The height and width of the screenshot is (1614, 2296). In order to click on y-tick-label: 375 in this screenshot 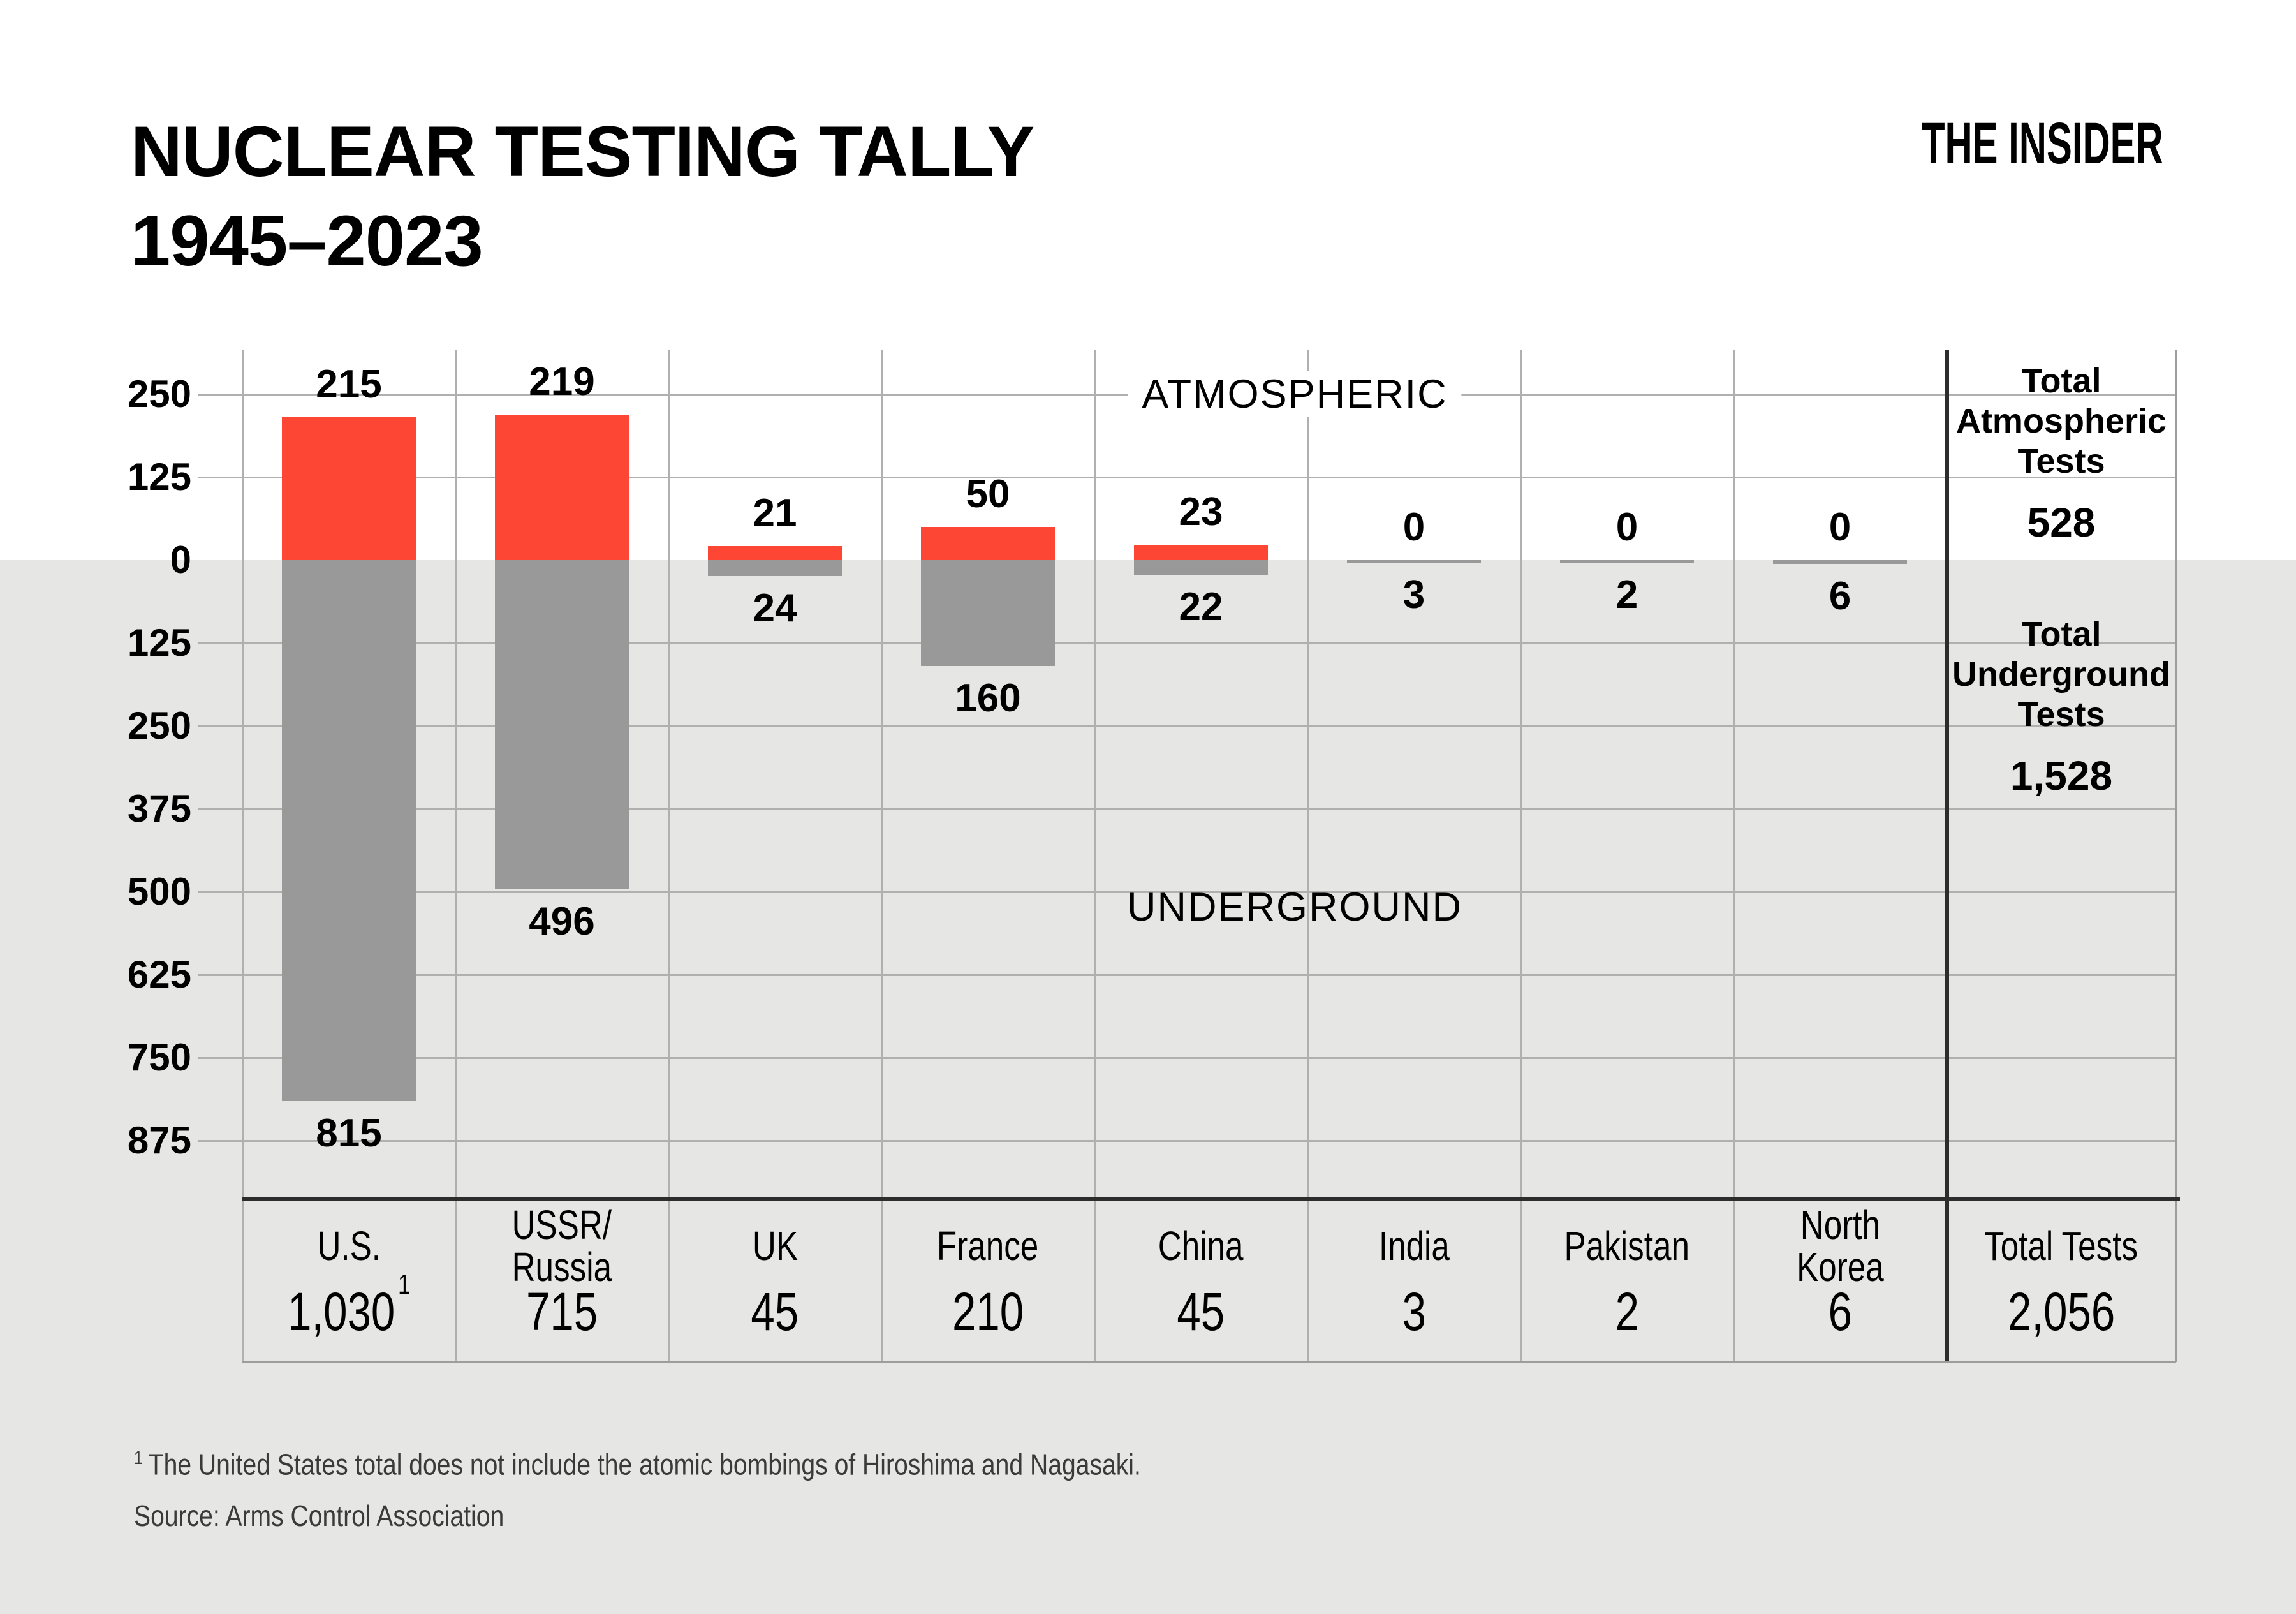, I will do `click(159, 808)`.